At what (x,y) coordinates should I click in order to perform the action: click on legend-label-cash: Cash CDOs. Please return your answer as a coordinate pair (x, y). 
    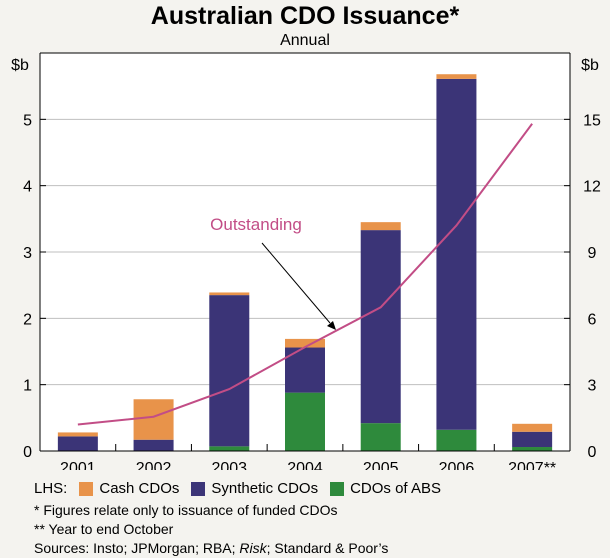
    Looking at the image, I should click on (139, 488).